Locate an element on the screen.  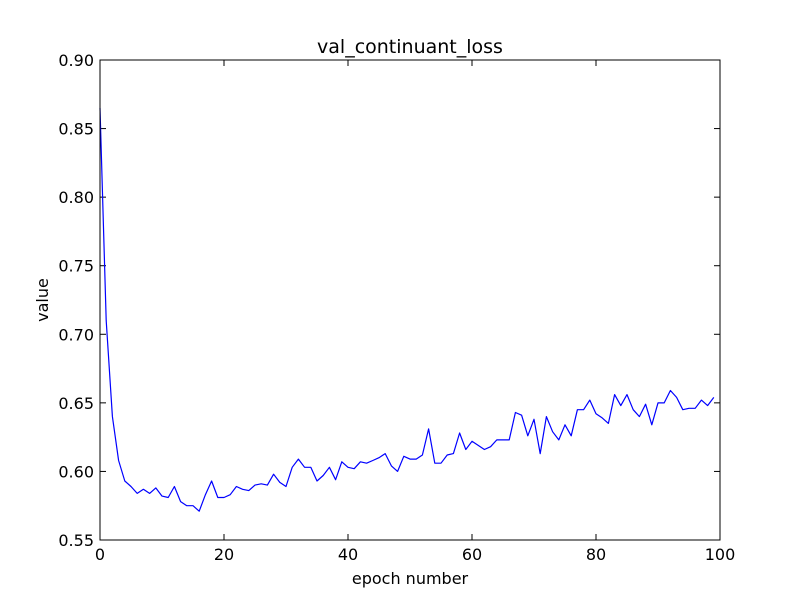
y-tick-label: 0.80 is located at coordinates (76, 197).